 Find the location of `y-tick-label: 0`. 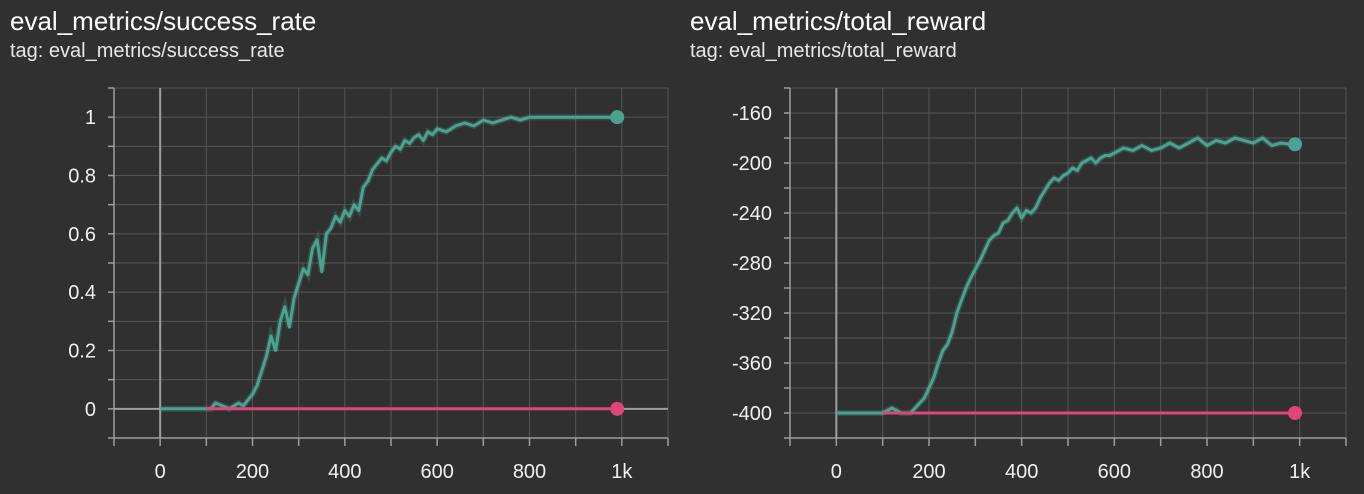

y-tick-label: 0 is located at coordinates (90, 410).